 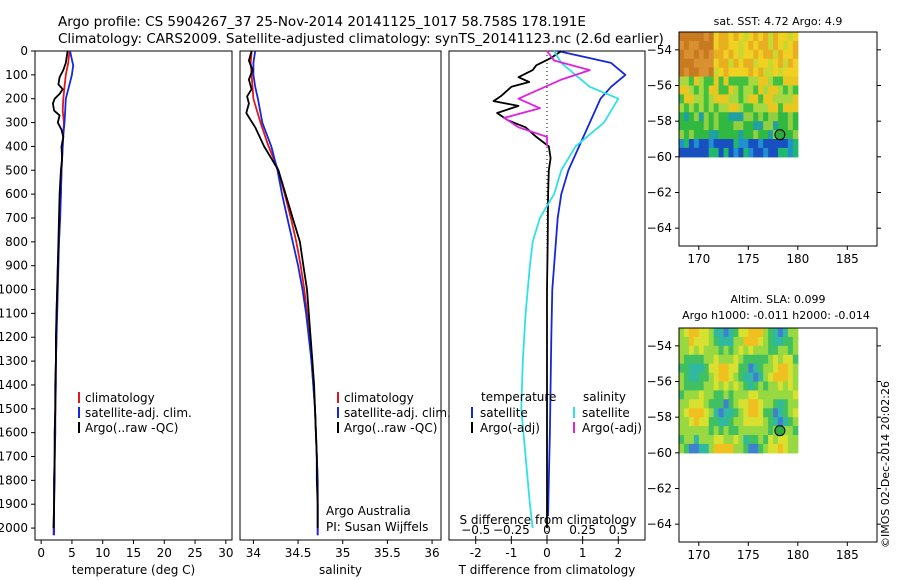 What do you see at coordinates (847, 555) in the screenshot?
I see `x-tick-label: 185` at bounding box center [847, 555].